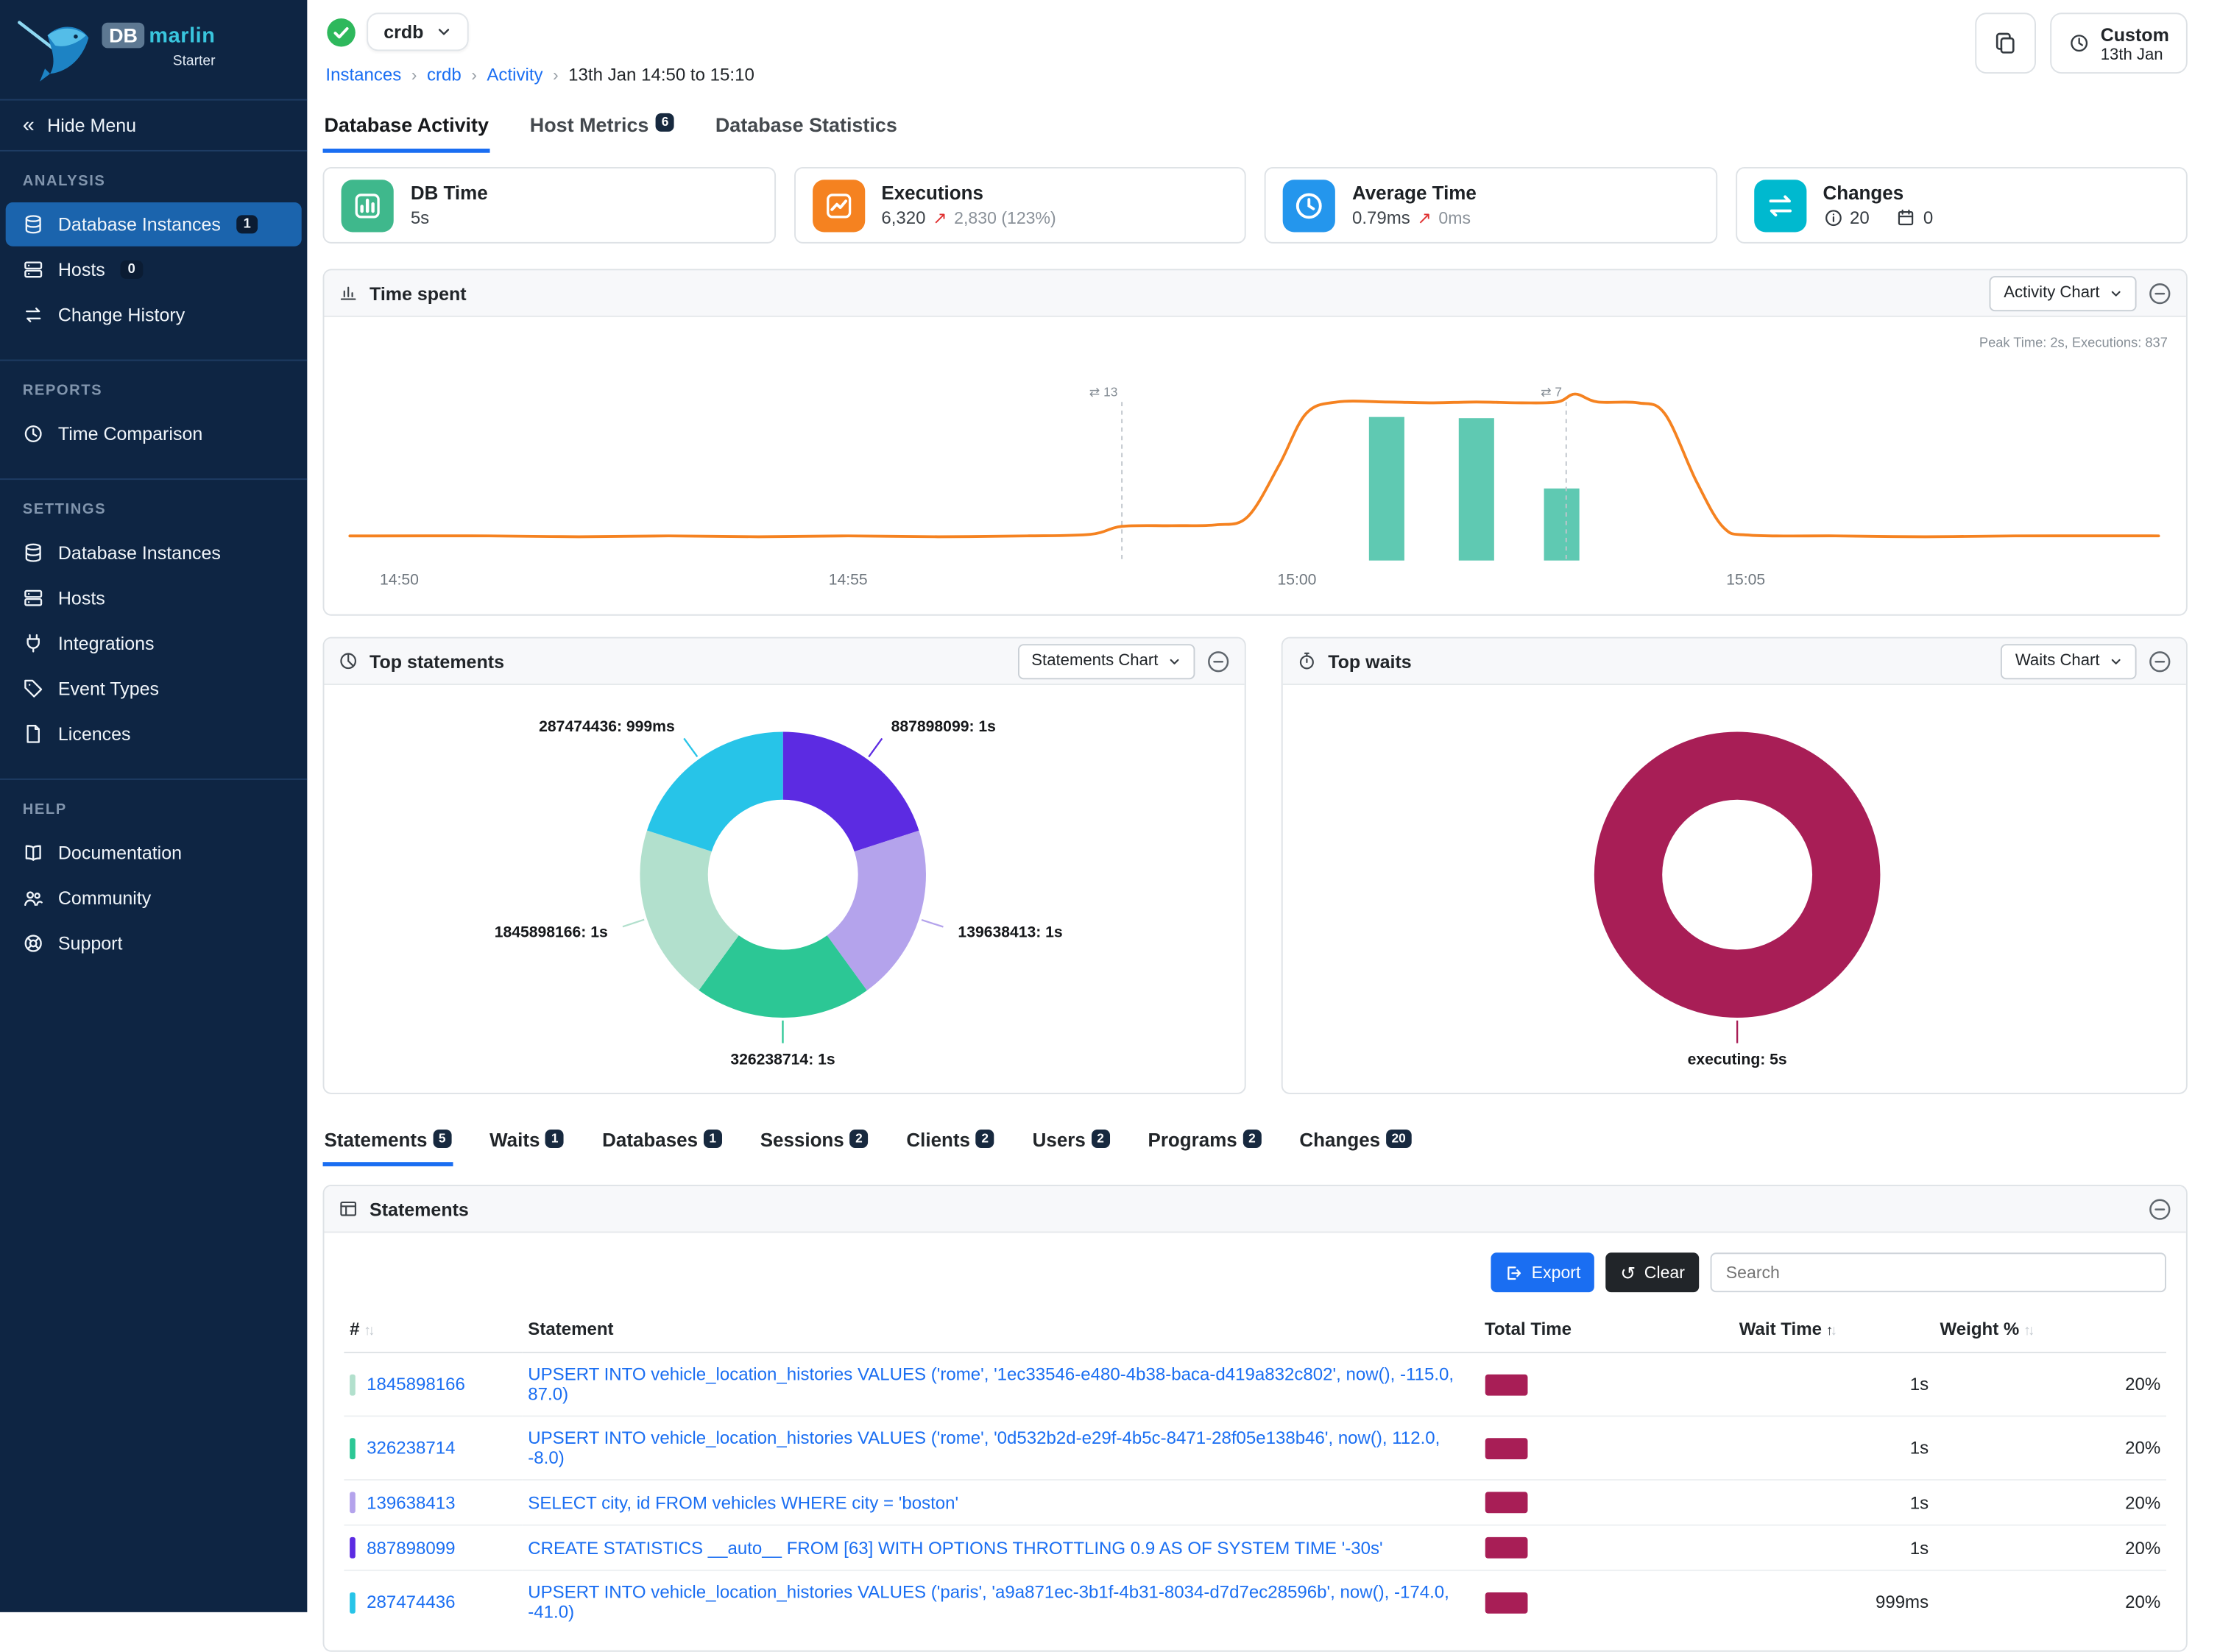  I want to click on sidebar-item-change-history: Change History, so click(154, 315).